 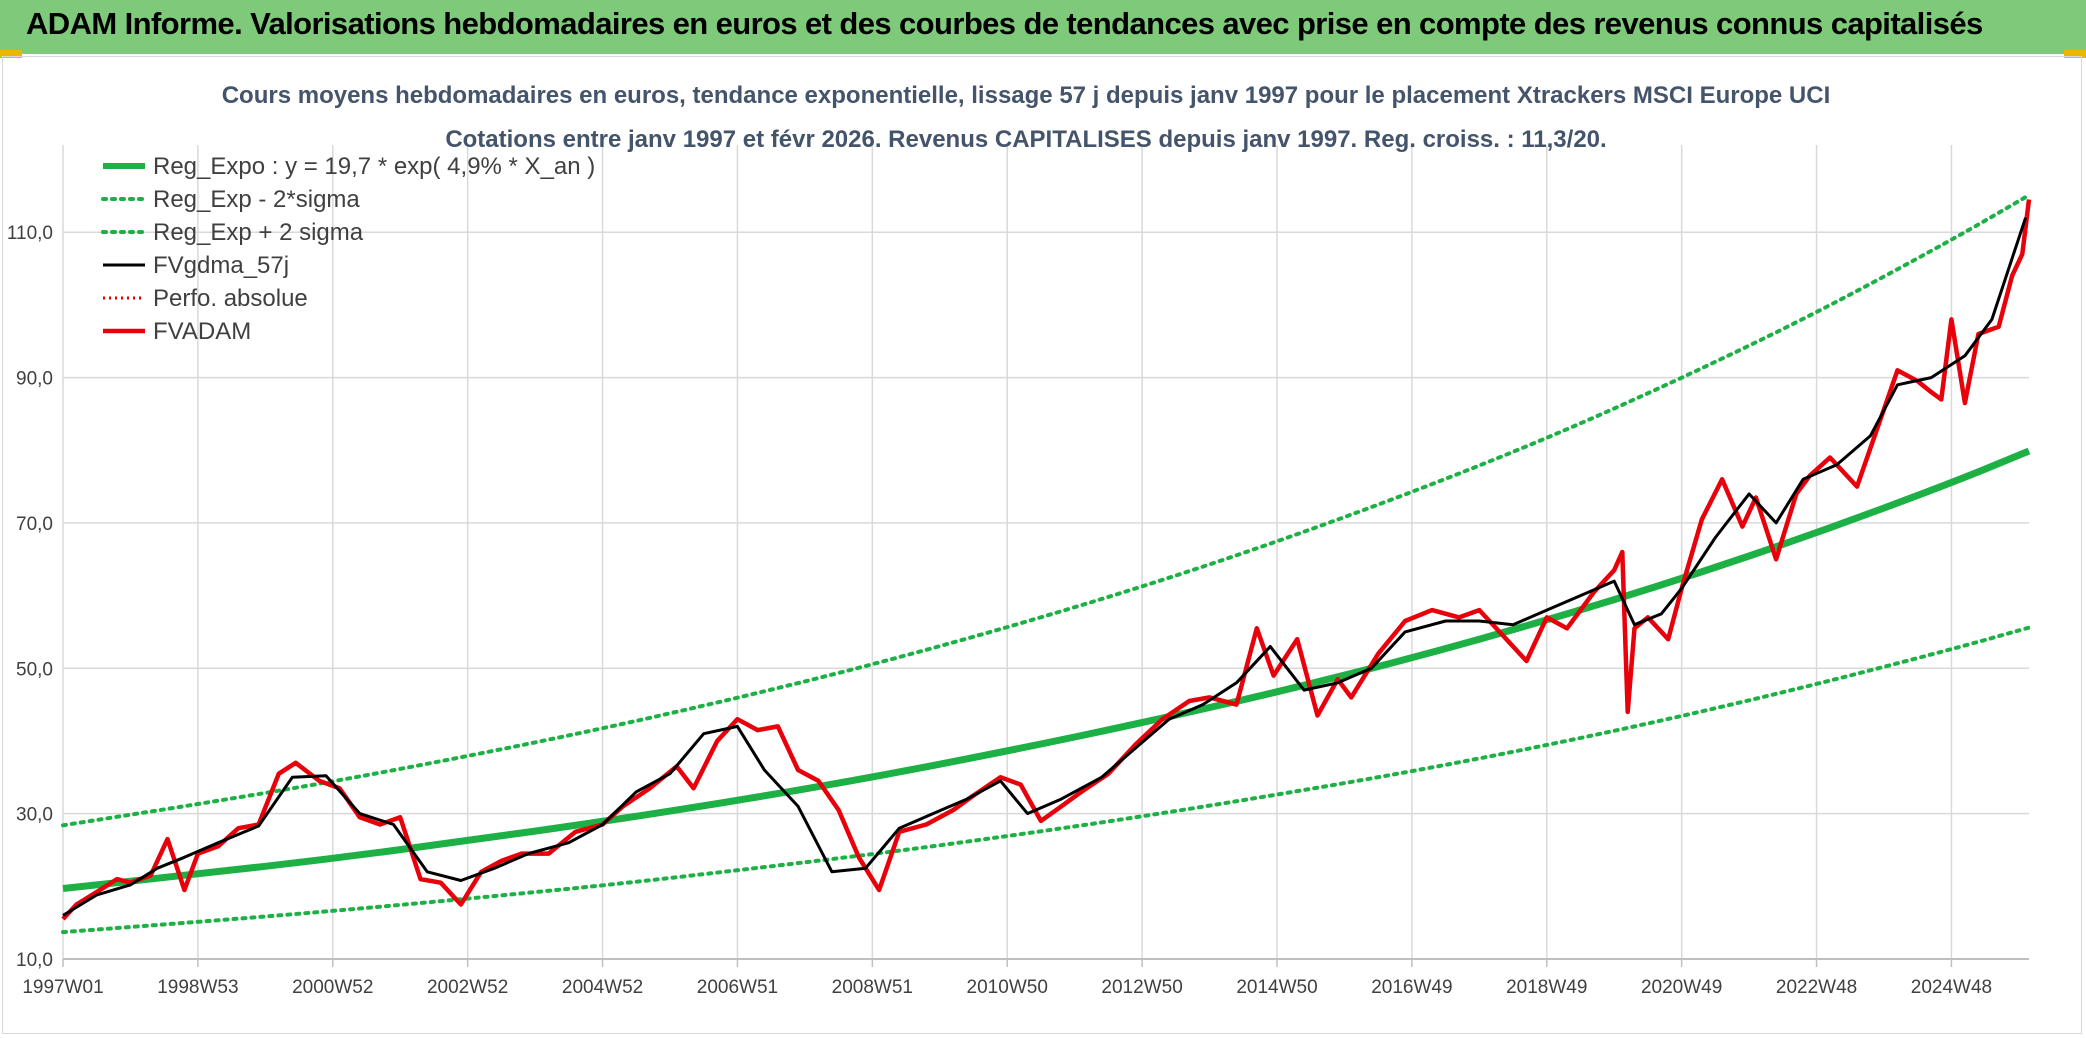 I want to click on x-tick-label: 2020W49, so click(x=1681, y=987).